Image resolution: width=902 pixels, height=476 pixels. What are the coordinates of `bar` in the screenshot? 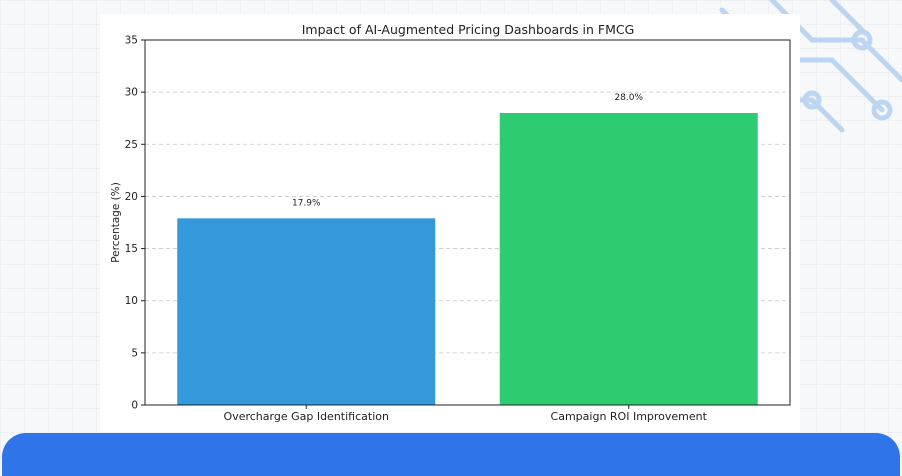 It's located at (306, 311).